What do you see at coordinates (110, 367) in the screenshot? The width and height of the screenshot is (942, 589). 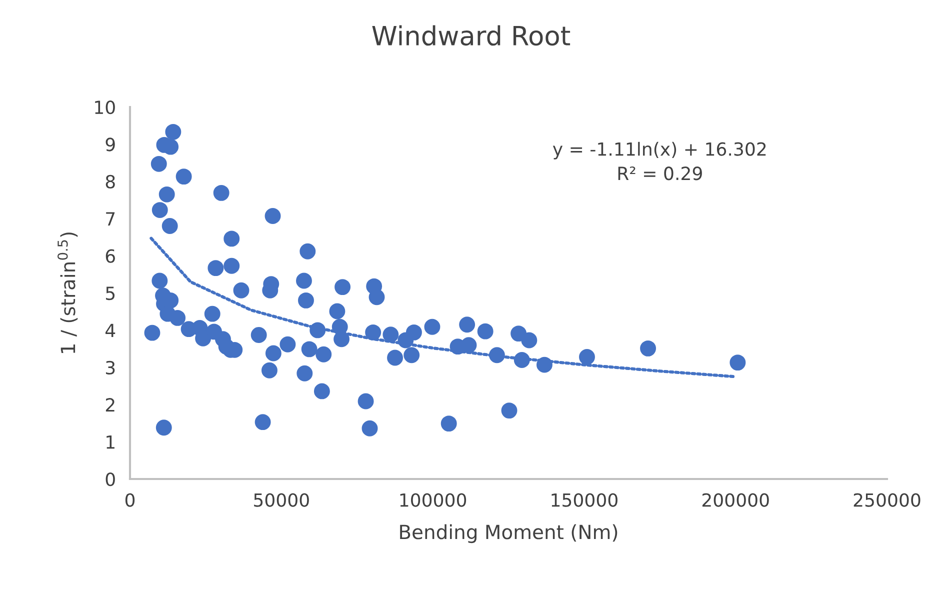 I see `y-tick-label: 3` at bounding box center [110, 367].